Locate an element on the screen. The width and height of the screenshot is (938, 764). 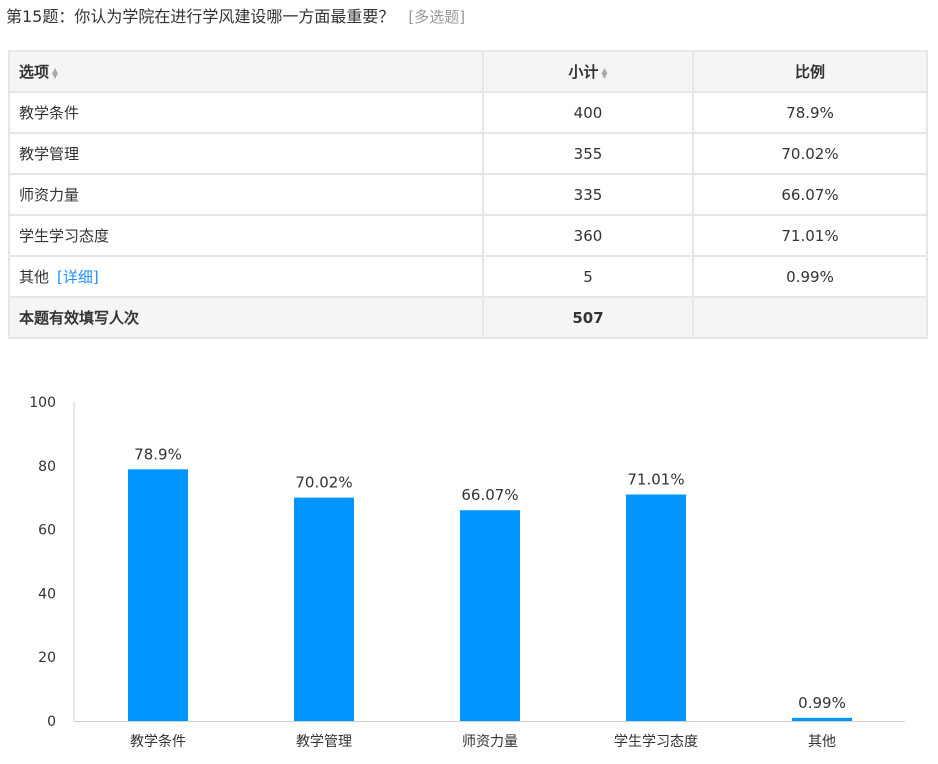
table-row: 教学条件 400 78.9% is located at coordinates (468, 112).